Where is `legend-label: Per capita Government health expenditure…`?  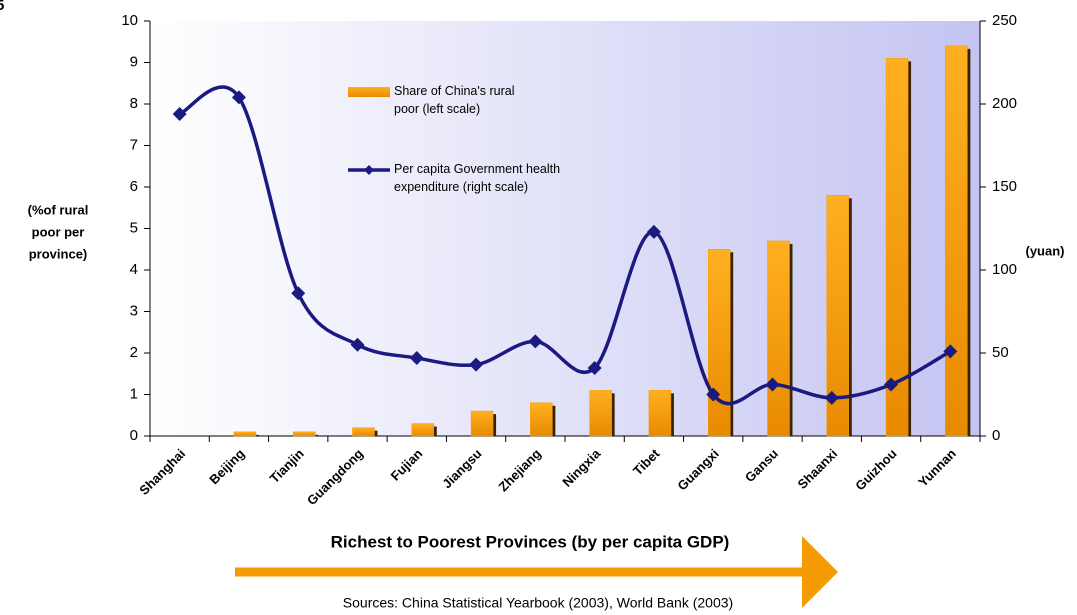 legend-label: Per capita Government health expenditure… is located at coordinates (477, 178).